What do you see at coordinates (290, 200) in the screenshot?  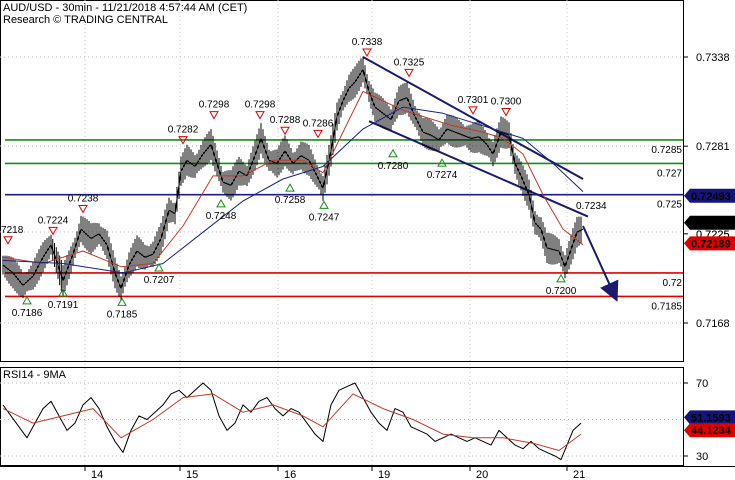 I see `swing-low-label: 0.7258` at bounding box center [290, 200].